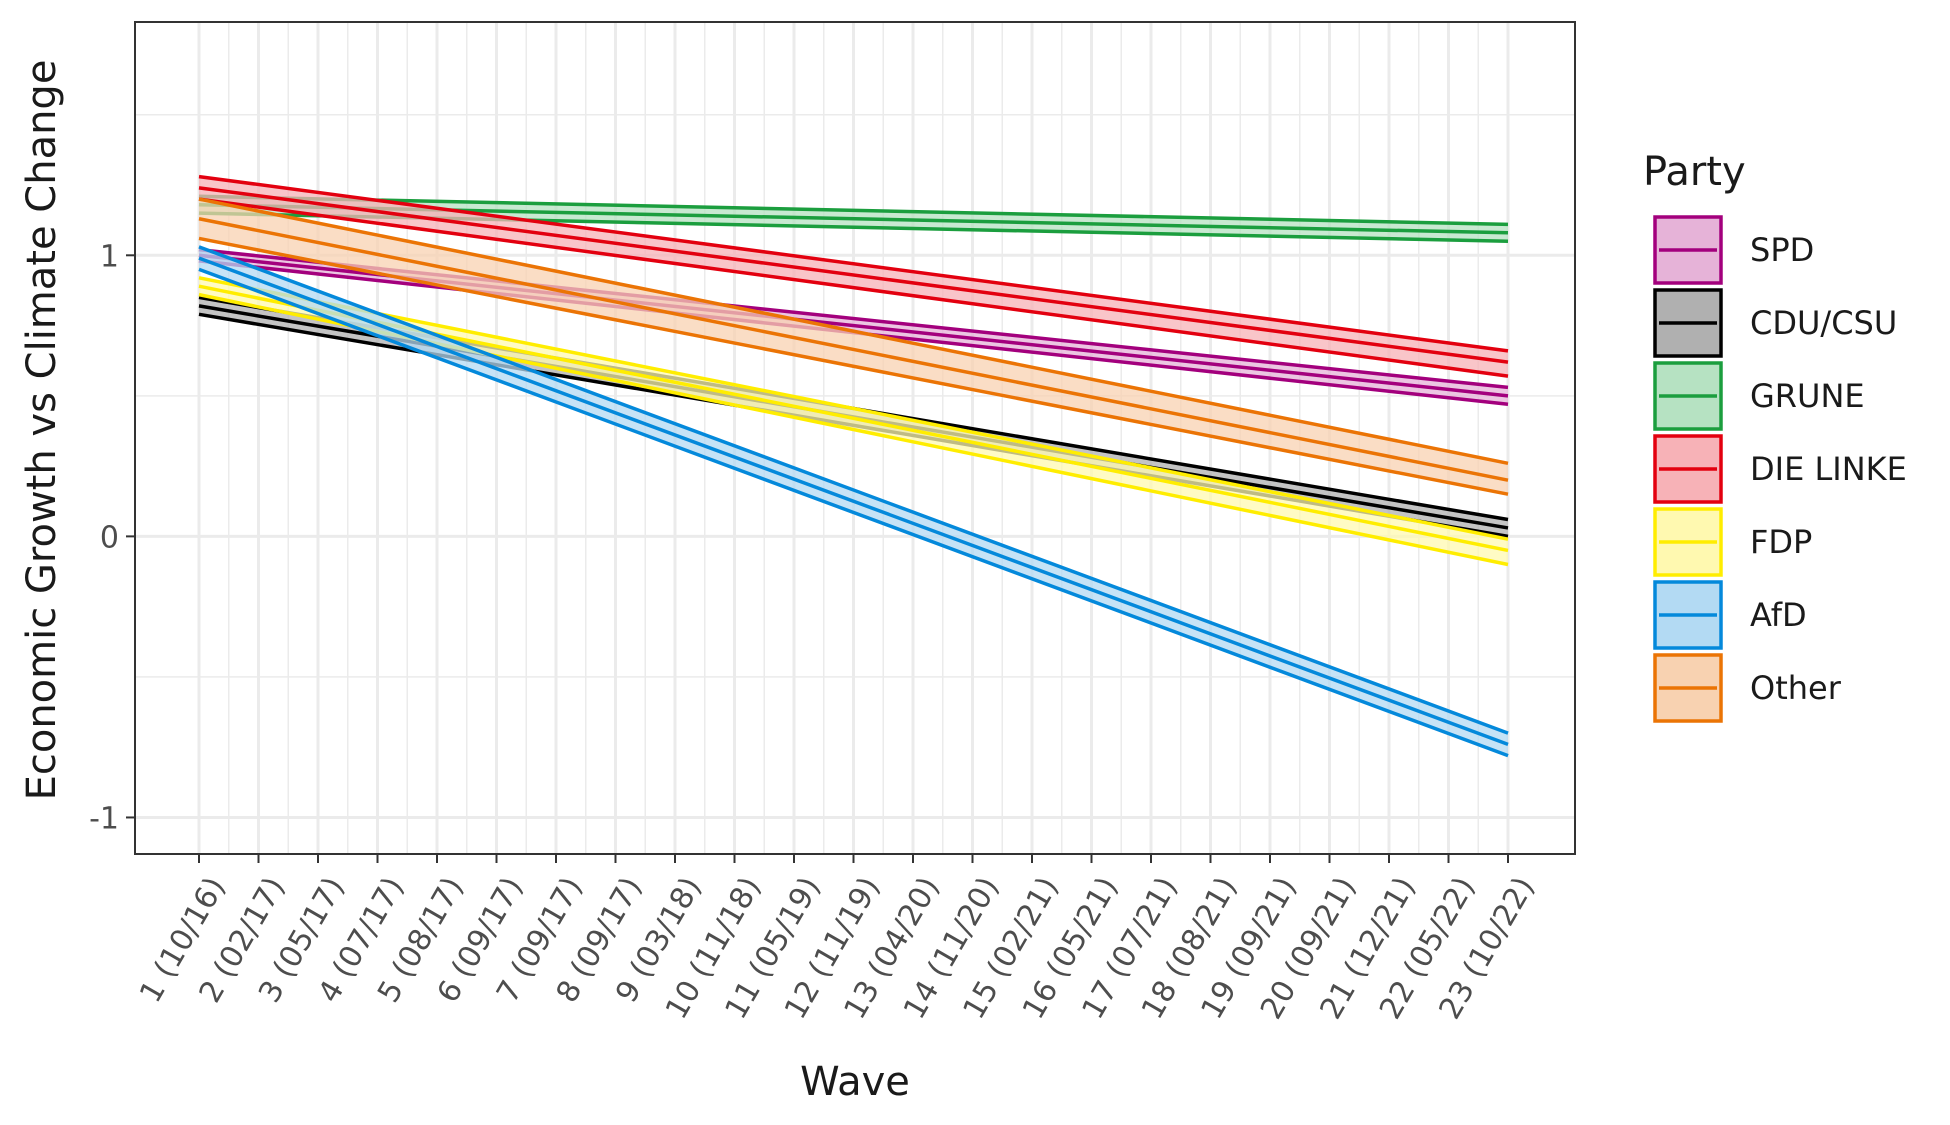 The width and height of the screenshot is (1950, 1125). What do you see at coordinates (1733, 250) in the screenshot?
I see `legend-item: SPD` at bounding box center [1733, 250].